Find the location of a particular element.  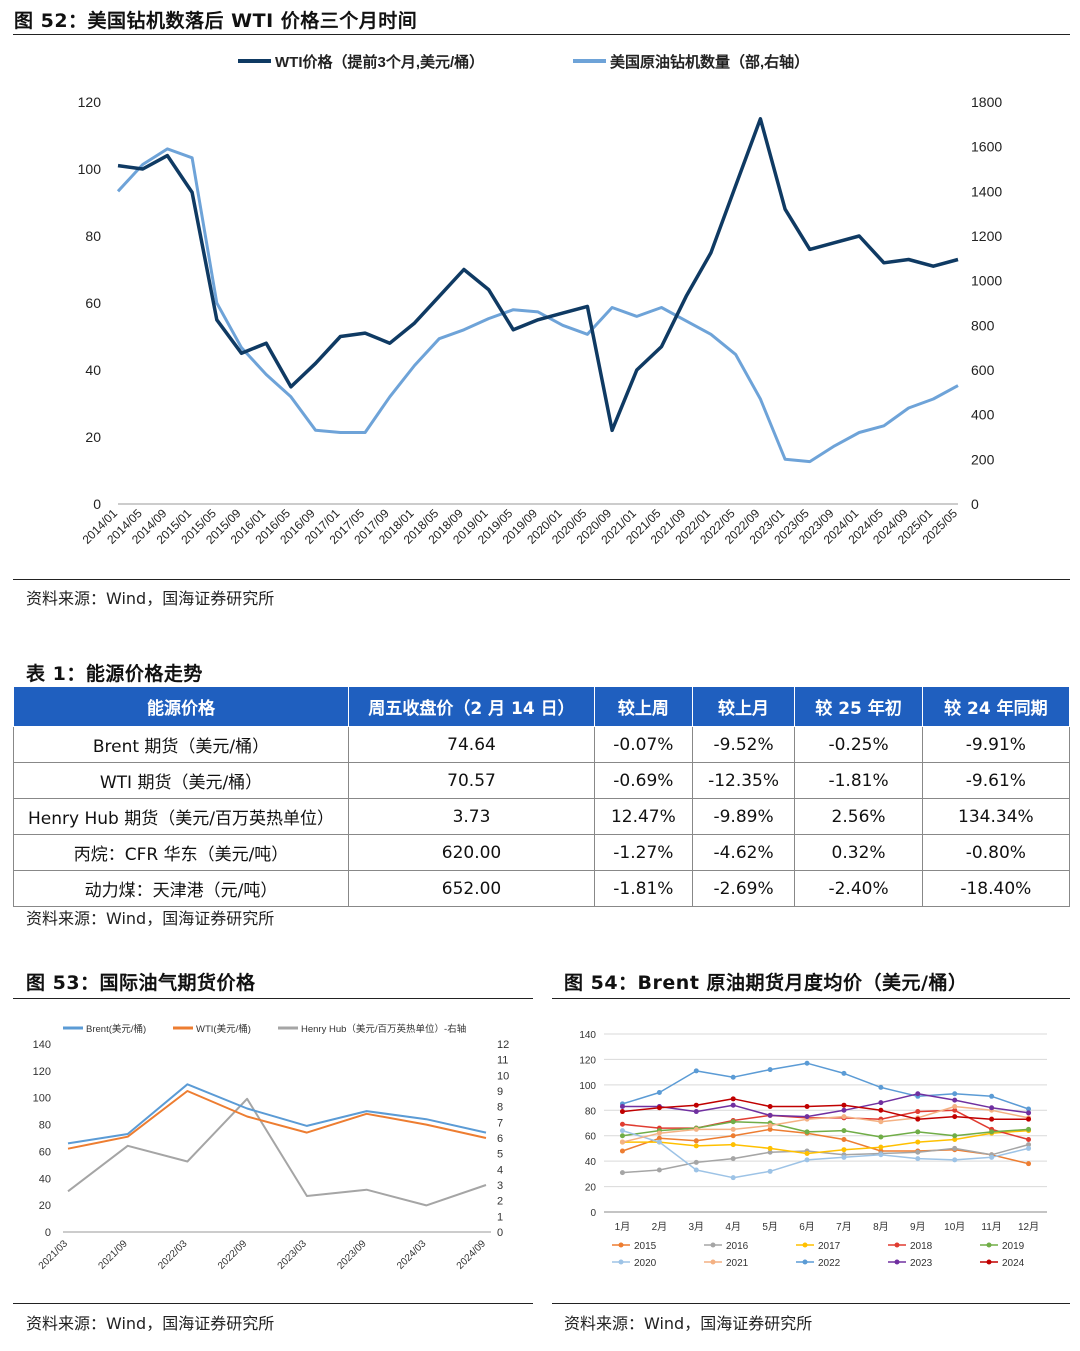

fig54-top-rule is located at coordinates (811, 998).